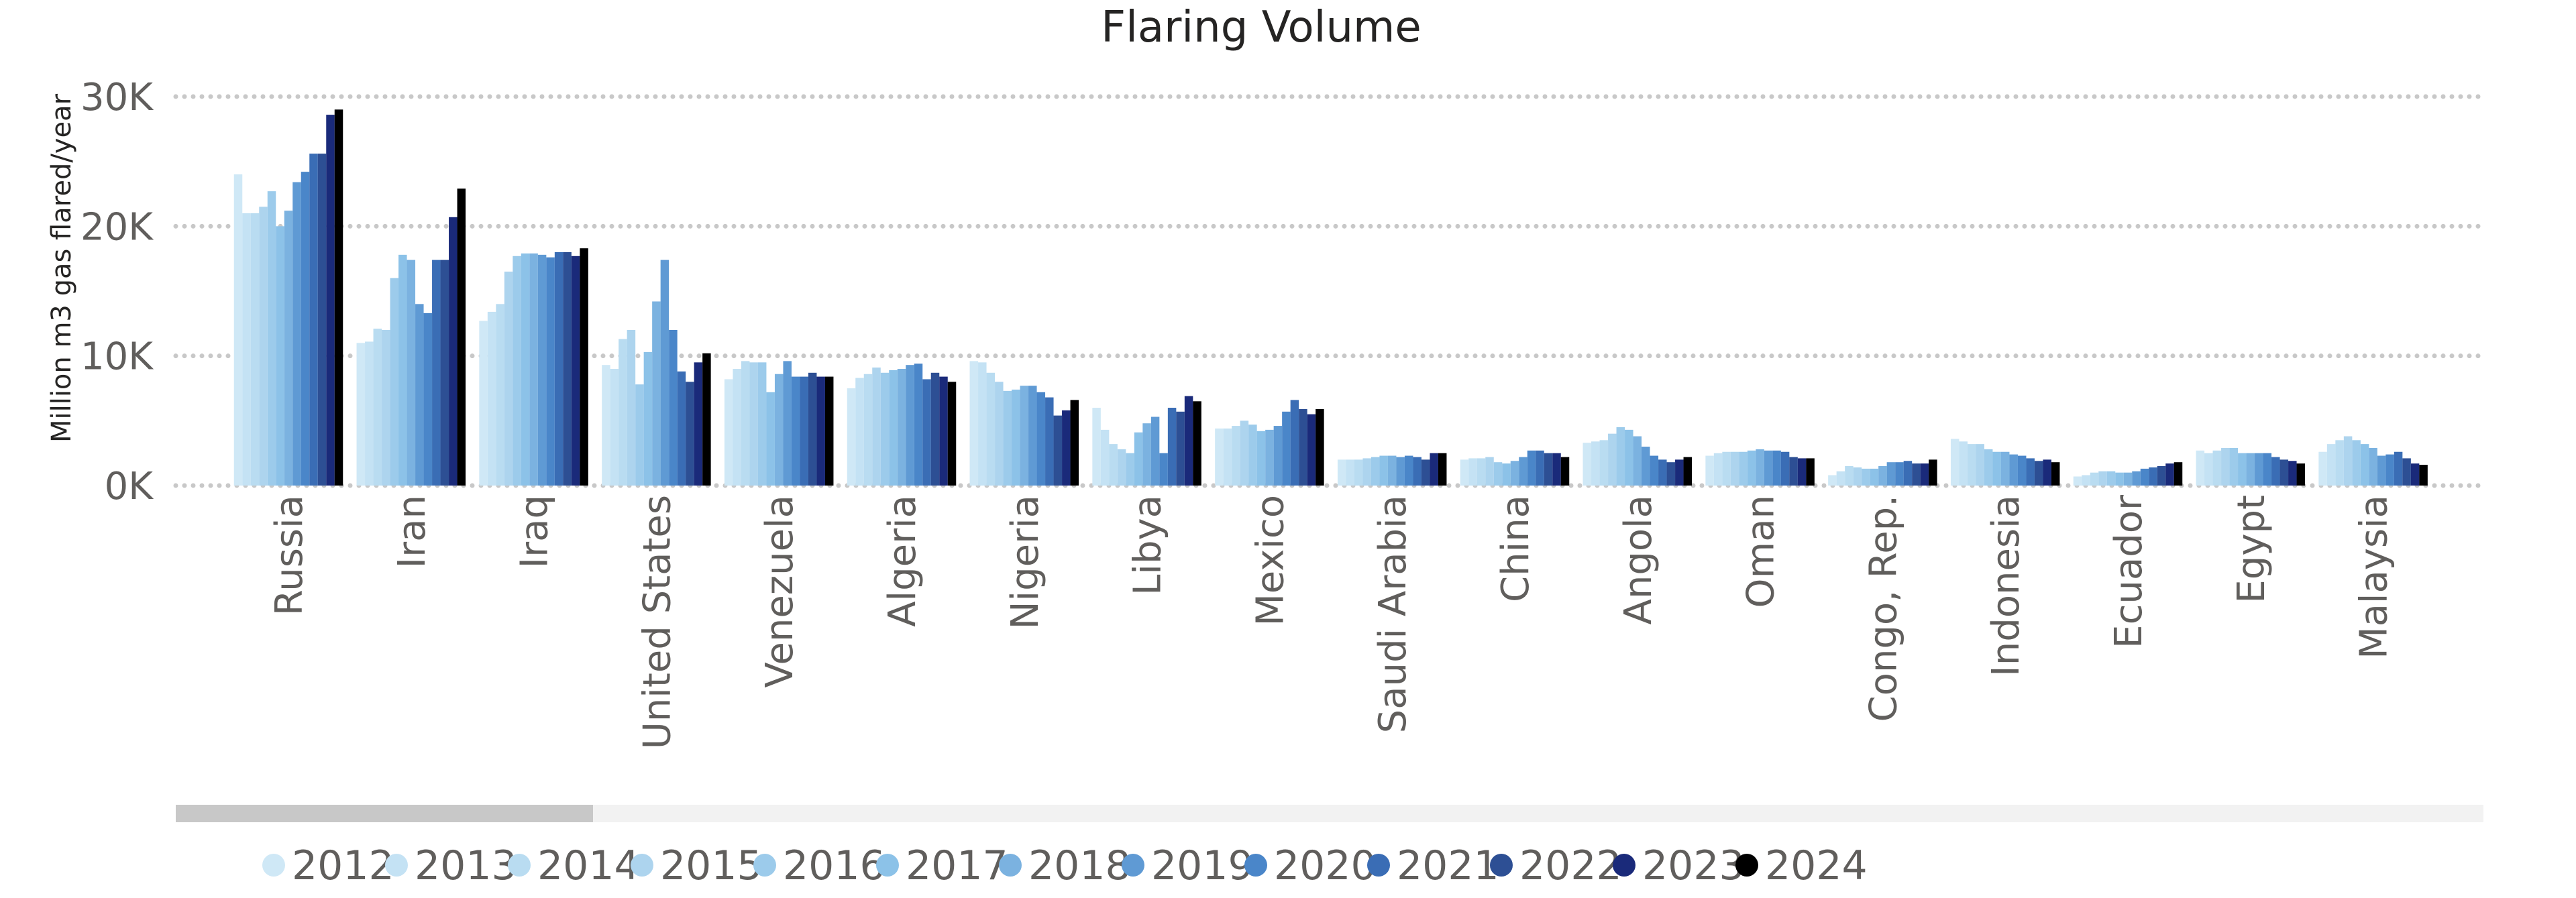 The height and width of the screenshot is (898, 2576). Describe the element at coordinates (711, 866) in the screenshot. I see `legend-label: 2015` at that location.